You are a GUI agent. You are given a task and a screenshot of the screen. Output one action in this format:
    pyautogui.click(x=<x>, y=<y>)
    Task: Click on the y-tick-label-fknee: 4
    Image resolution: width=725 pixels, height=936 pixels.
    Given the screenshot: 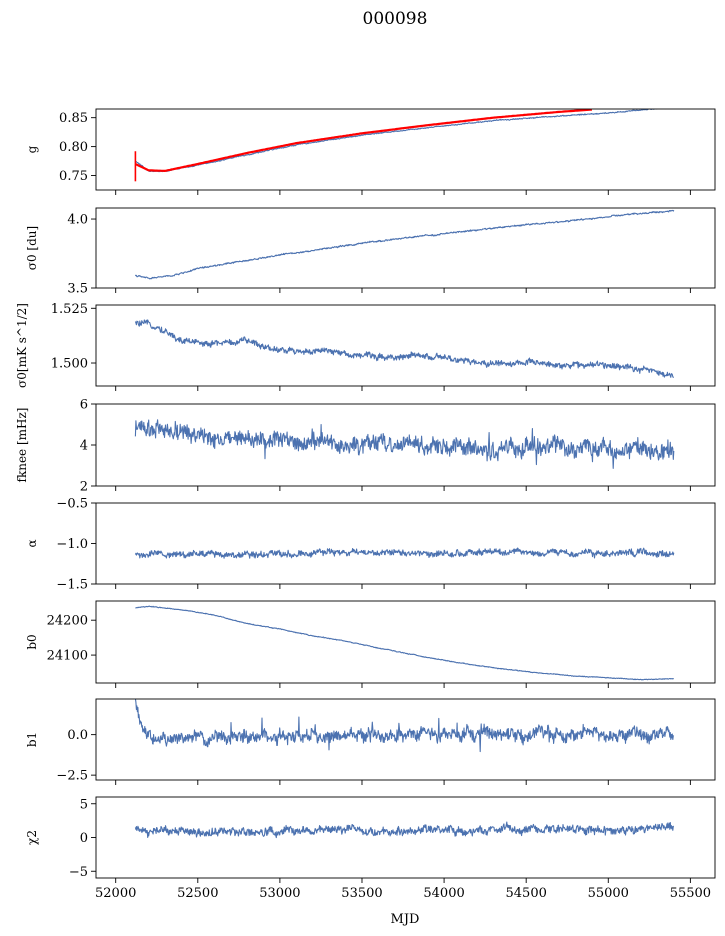 What is the action you would take?
    pyautogui.click(x=84, y=446)
    